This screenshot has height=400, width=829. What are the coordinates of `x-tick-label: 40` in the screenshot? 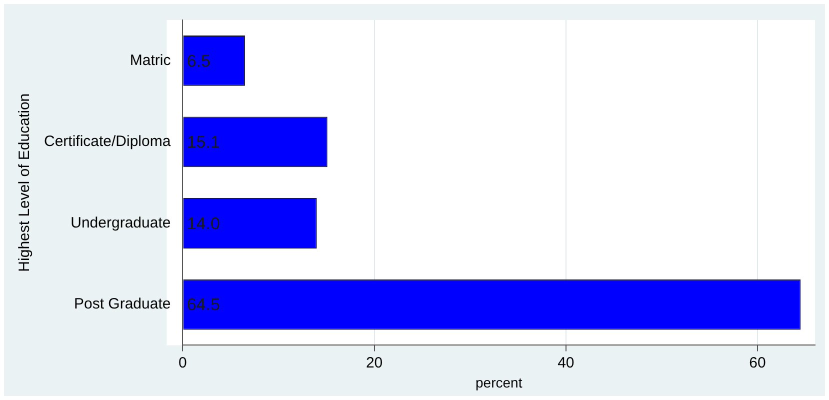 It's located at (566, 363).